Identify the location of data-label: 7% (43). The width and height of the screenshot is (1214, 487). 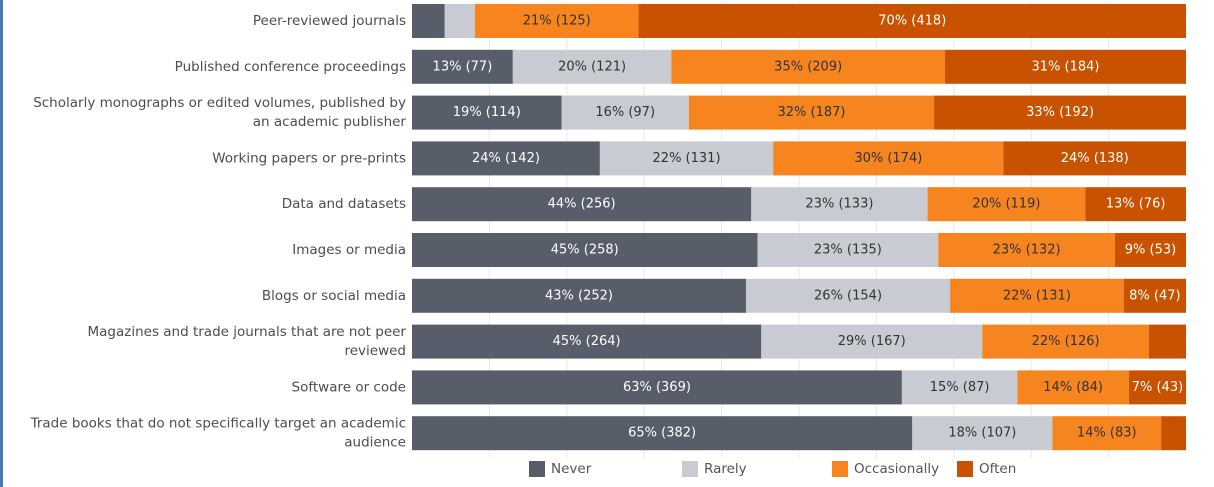
(1157, 387).